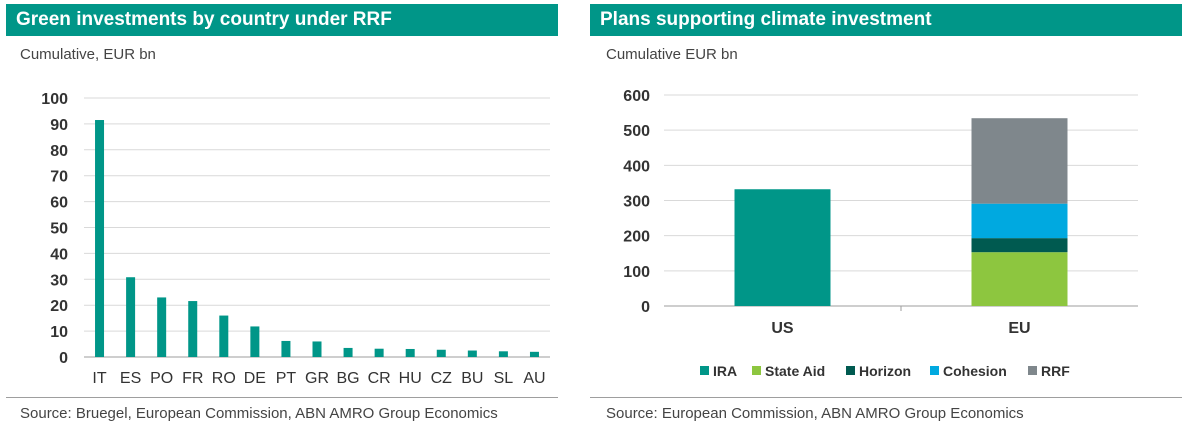  I want to click on x-tick-label: CZ, so click(442, 378).